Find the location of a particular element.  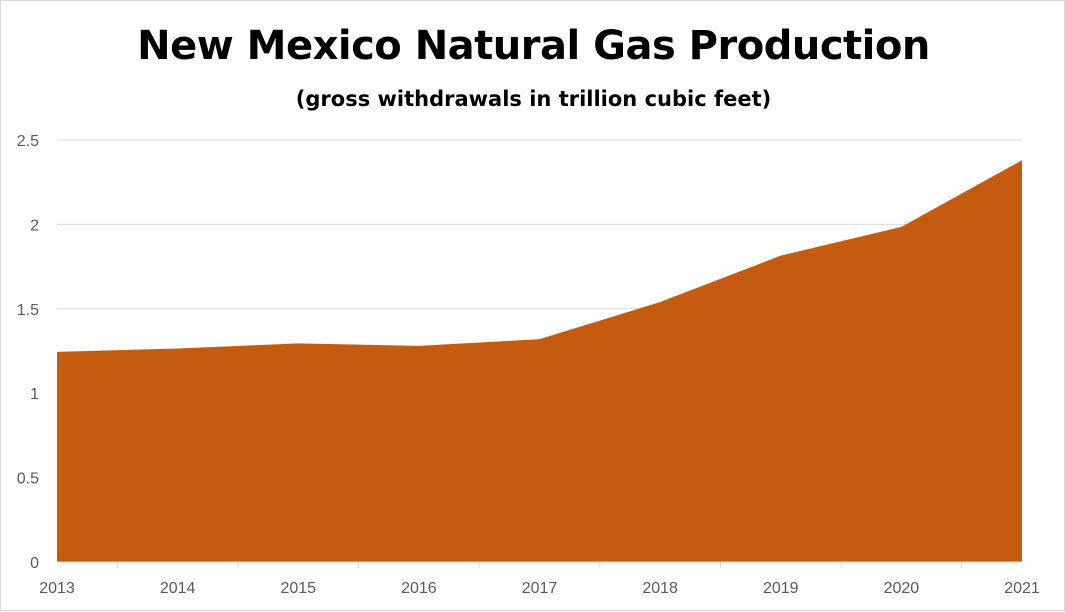

x-tick-labels: 2013 2014 2015 2016 2017 2018 2019 2020 2021 is located at coordinates (539, 588).